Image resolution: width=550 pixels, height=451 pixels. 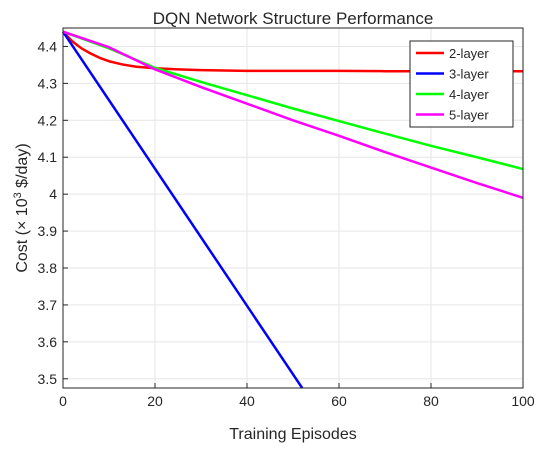 I want to click on legend: 2-layer 3-layer 4-layer 5-layer, so click(x=461, y=84).